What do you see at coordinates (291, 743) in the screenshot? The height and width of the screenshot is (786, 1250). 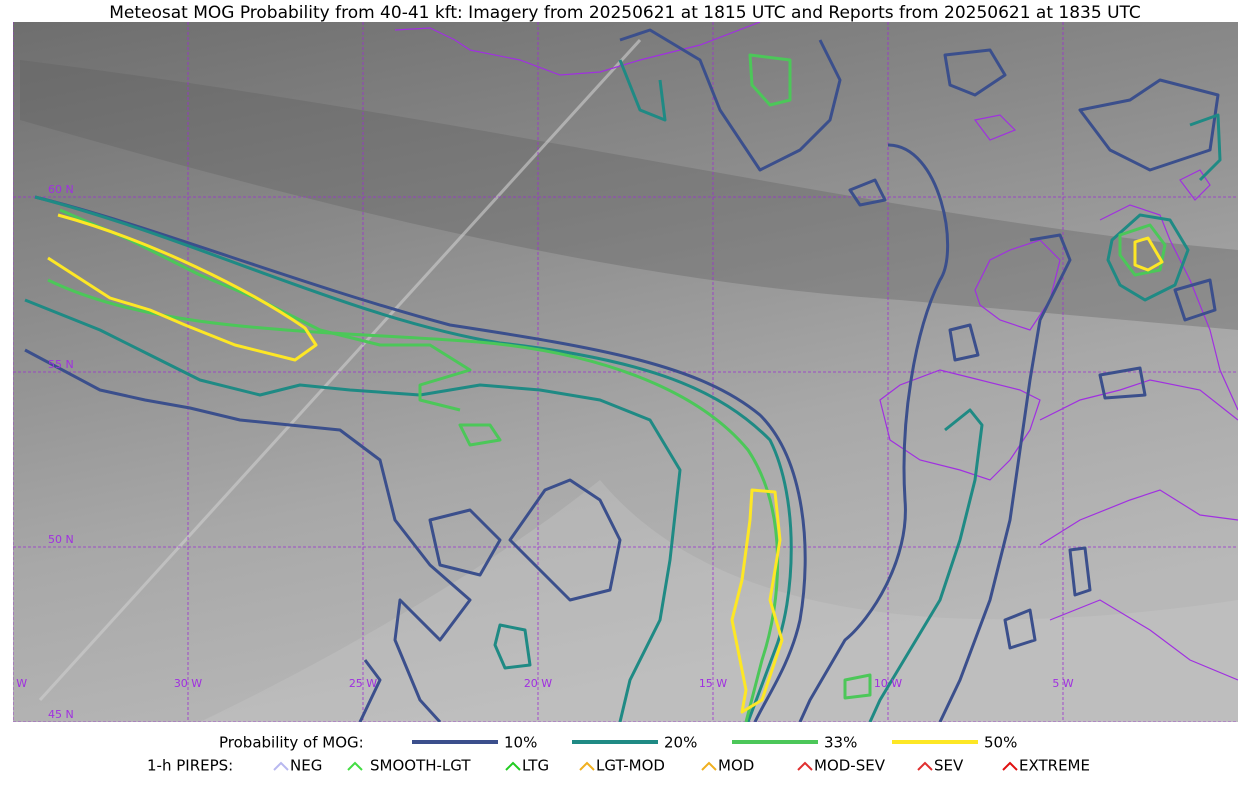 I see `legend-title: Probability of MOG:` at bounding box center [291, 743].